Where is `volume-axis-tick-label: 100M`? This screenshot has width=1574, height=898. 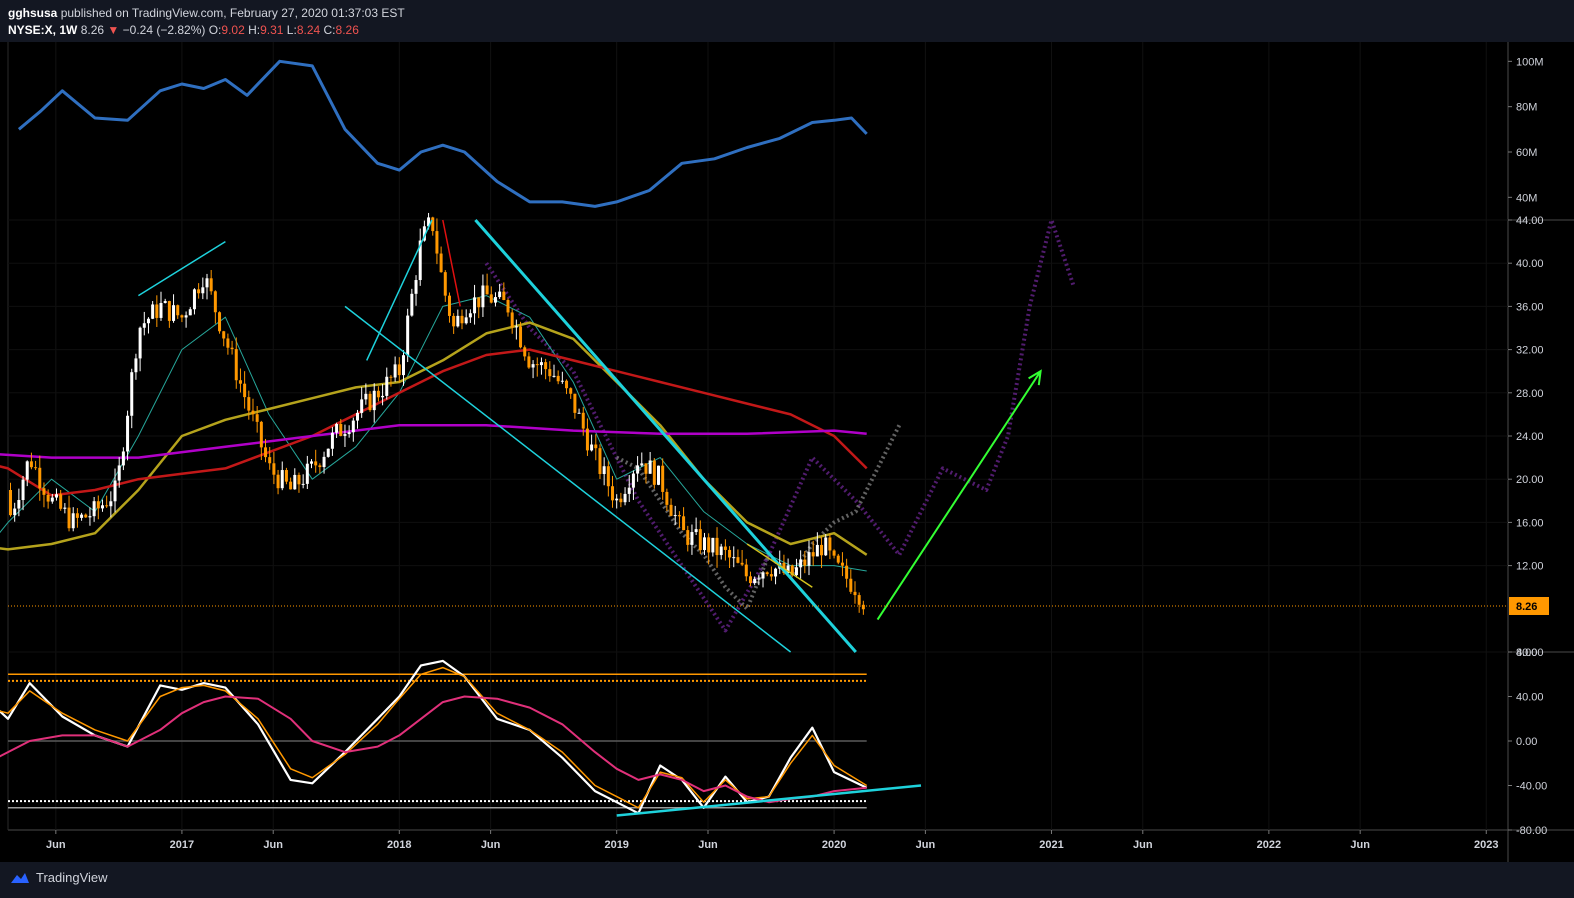 volume-axis-tick-label: 100M is located at coordinates (1530, 62).